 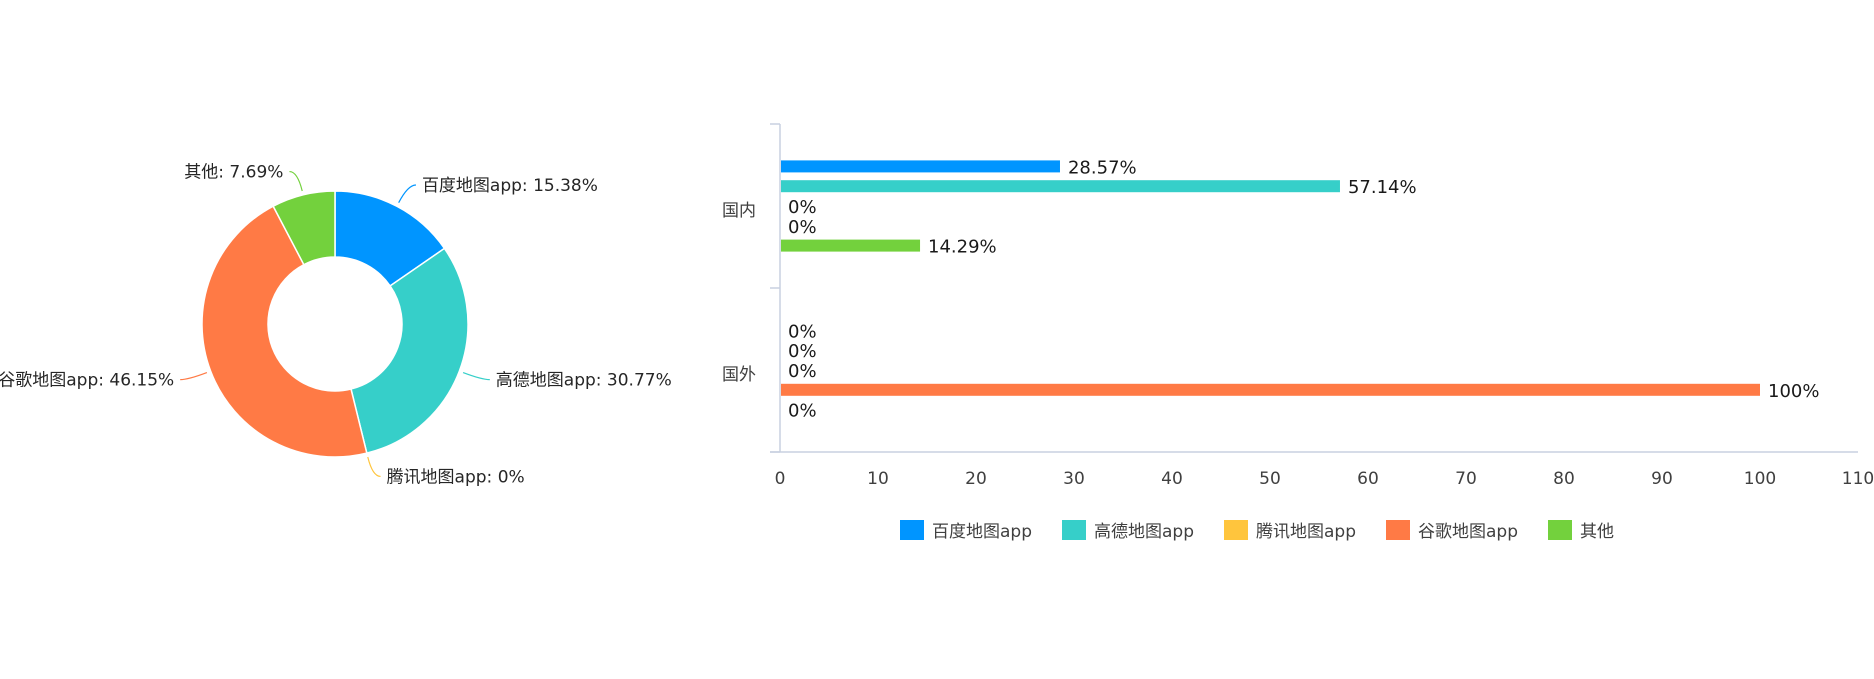 What do you see at coordinates (456, 477) in the screenshot?
I see `pie-label: 腾讯地图app: 0%` at bounding box center [456, 477].